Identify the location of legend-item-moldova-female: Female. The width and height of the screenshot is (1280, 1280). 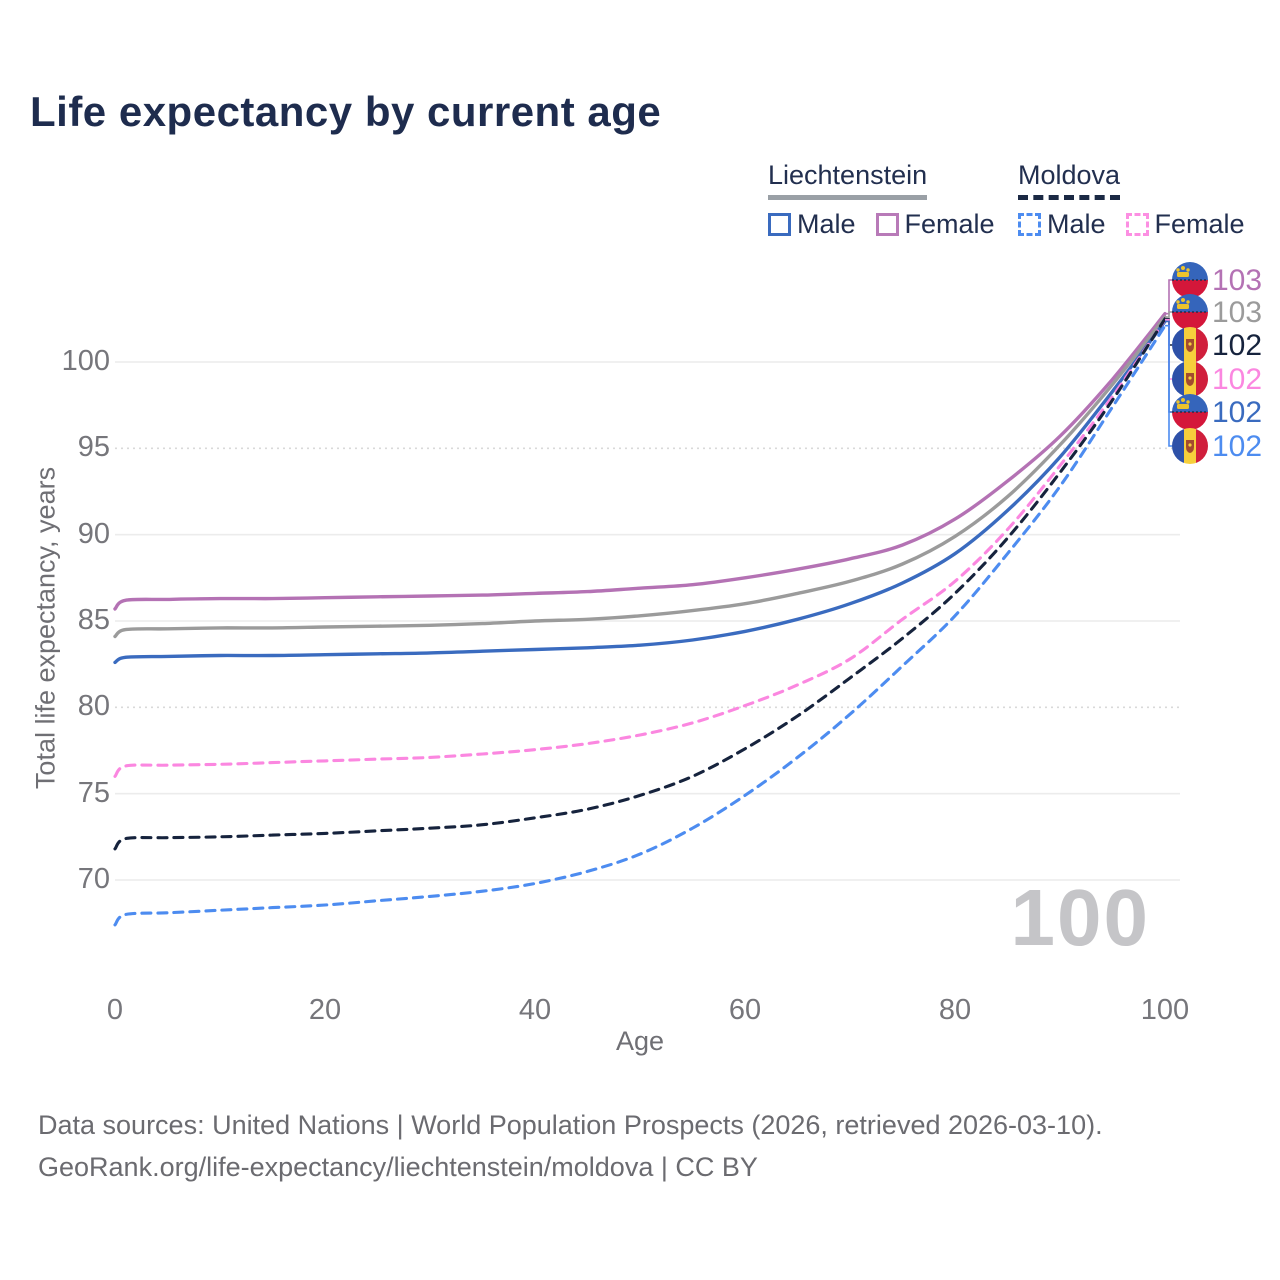
(1185, 224).